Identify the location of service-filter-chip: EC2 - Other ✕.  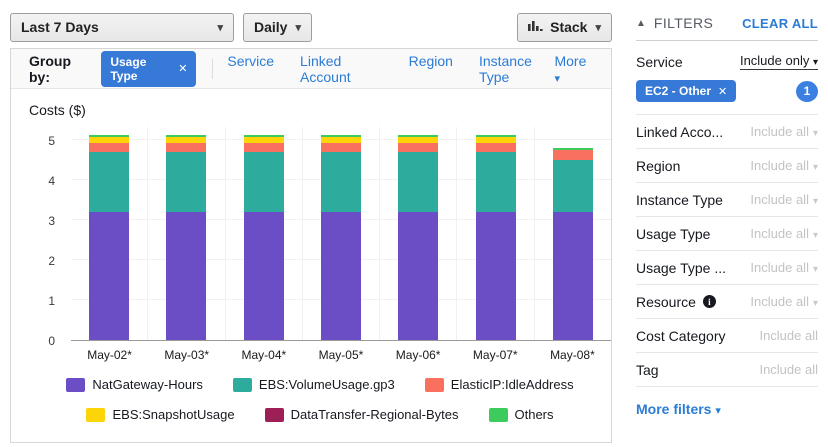
(686, 91).